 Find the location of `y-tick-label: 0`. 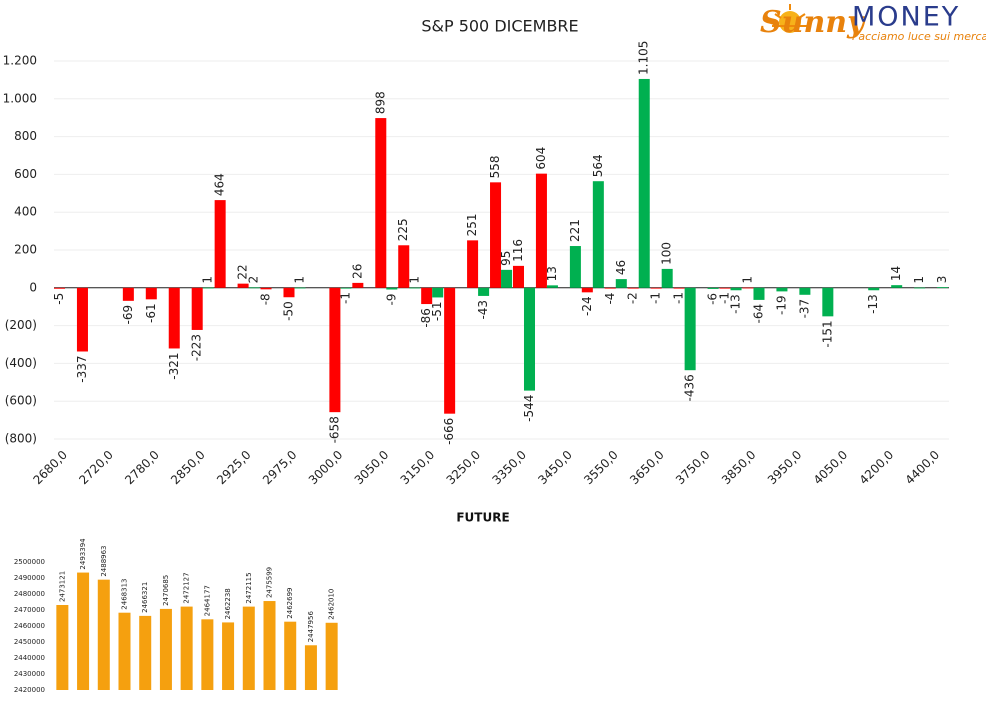

y-tick-label: 0 is located at coordinates (33, 287).